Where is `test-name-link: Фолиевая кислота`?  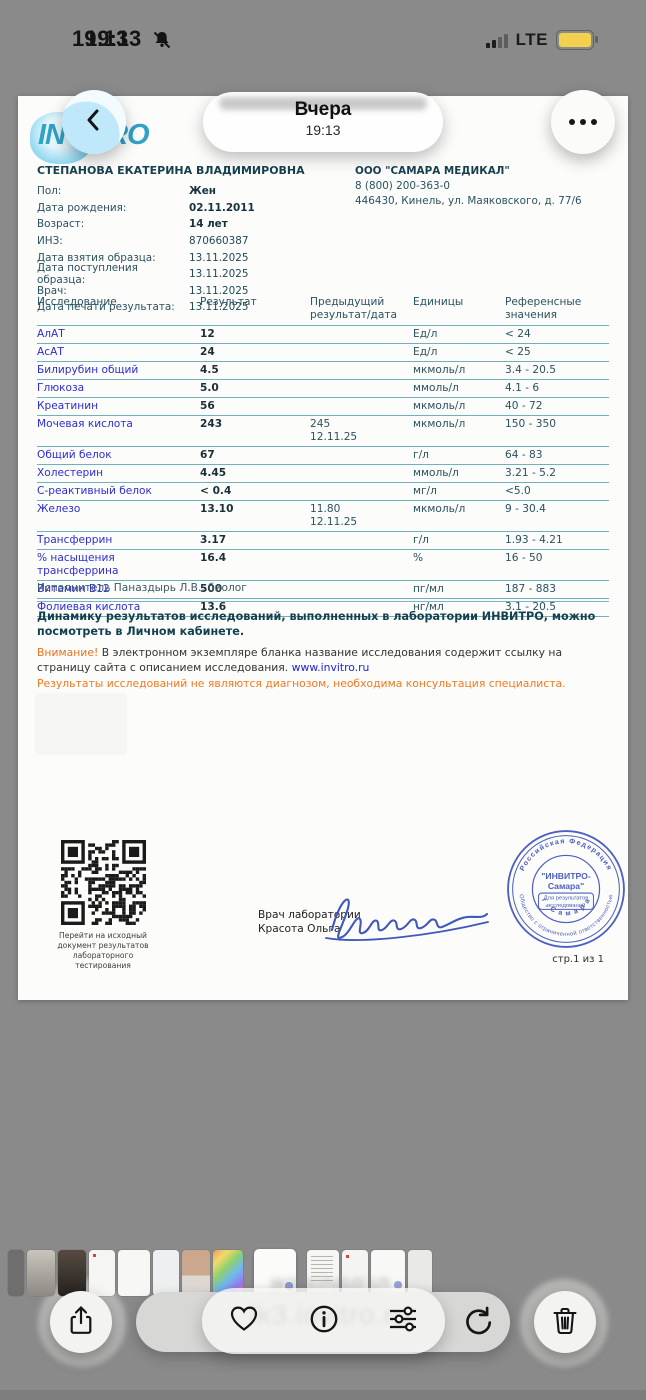 test-name-link: Фолиевая кислота is located at coordinates (89, 607).